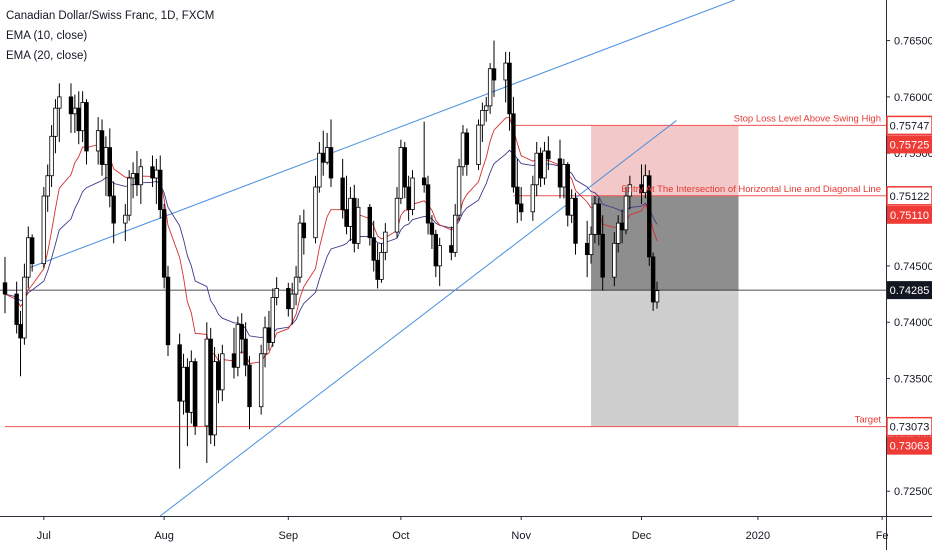 Image resolution: width=932 pixels, height=550 pixels. What do you see at coordinates (913, 98) in the screenshot?
I see `y-tick-label: 0.76000` at bounding box center [913, 98].